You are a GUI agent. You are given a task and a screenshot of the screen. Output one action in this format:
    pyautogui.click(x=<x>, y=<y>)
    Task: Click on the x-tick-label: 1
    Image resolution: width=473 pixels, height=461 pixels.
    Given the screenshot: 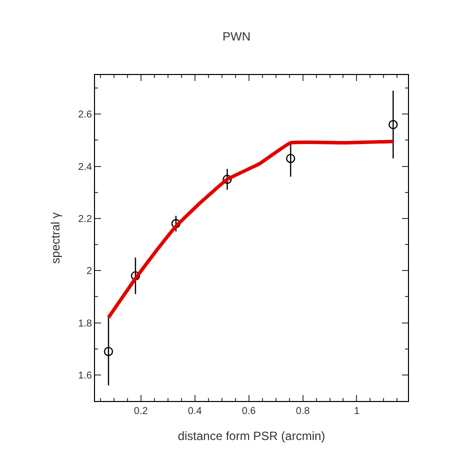 What is the action you would take?
    pyautogui.click(x=357, y=411)
    